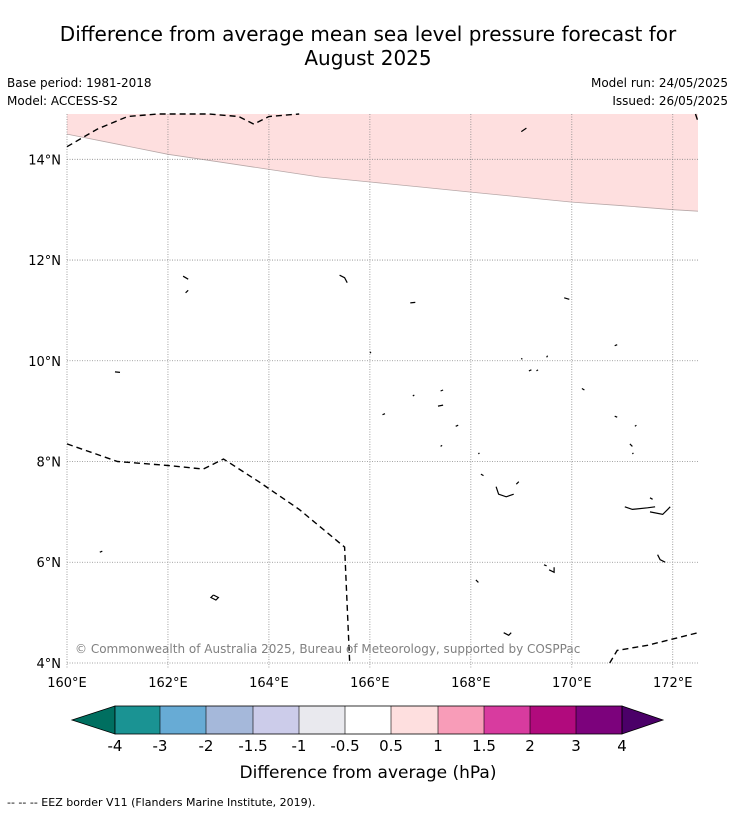 Image resolution: width=736 pixels, height=816 pixels. I want to click on model-name: Model: ACCESS-S2, so click(63, 101).